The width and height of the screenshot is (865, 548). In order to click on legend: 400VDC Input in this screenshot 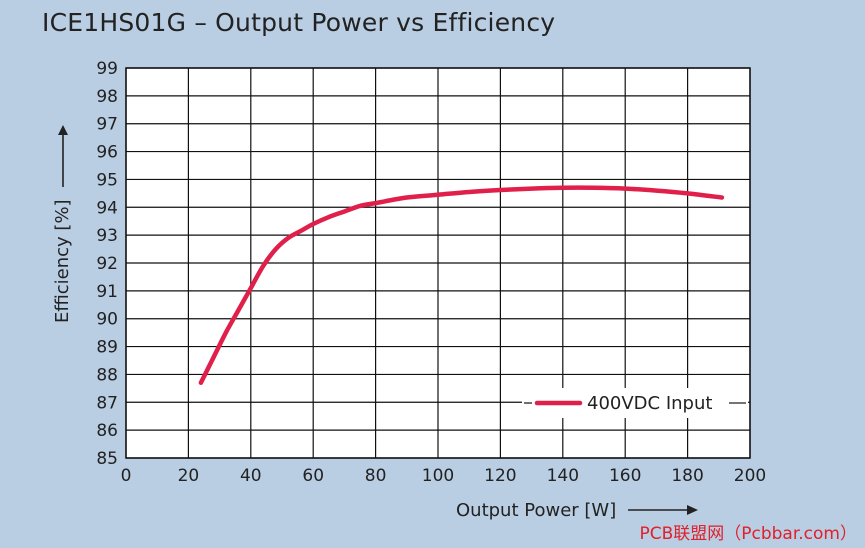, I will do `click(635, 403)`.